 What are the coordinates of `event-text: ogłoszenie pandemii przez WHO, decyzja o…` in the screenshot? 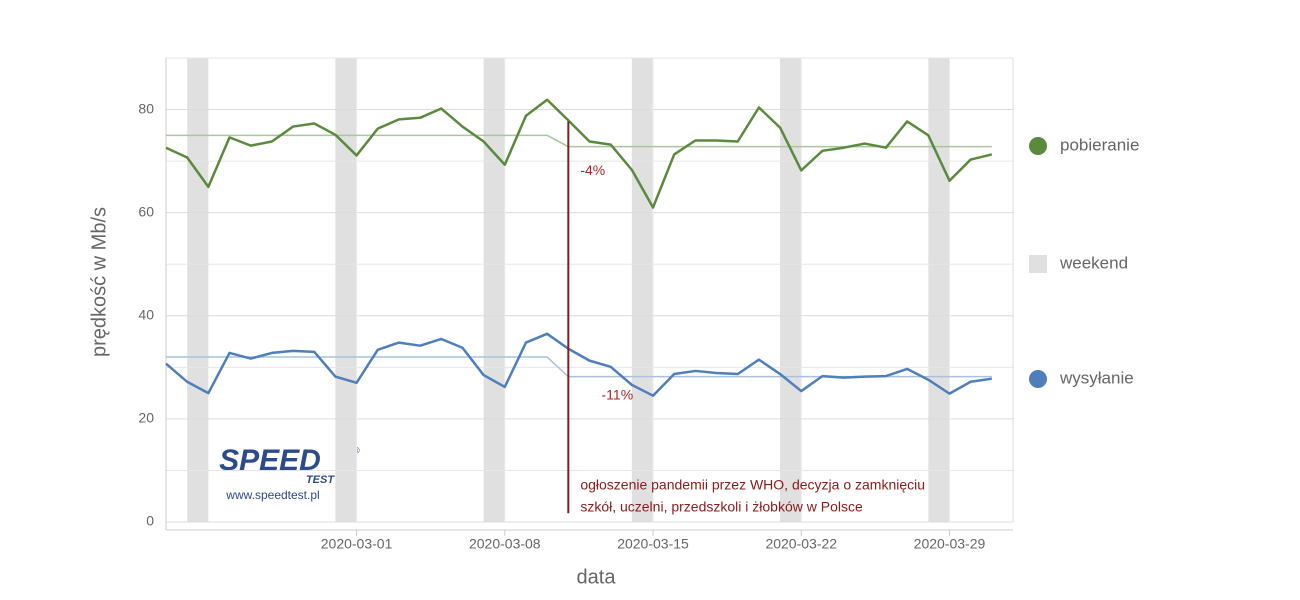 It's located at (752, 485).